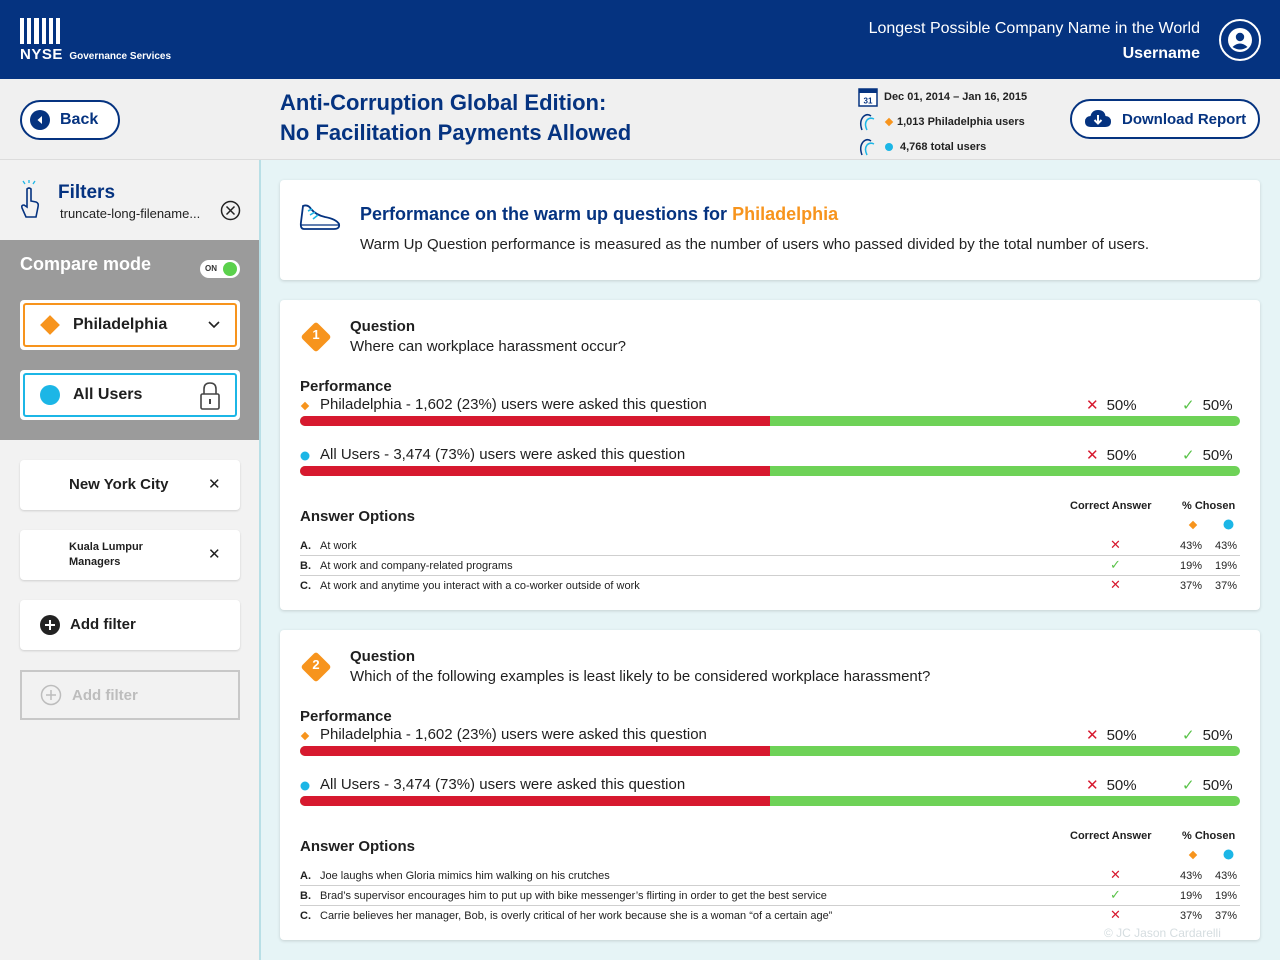 The height and width of the screenshot is (960, 1280). Describe the element at coordinates (1207, 735) in the screenshot. I see `right-percent: ✓ 50%` at that location.